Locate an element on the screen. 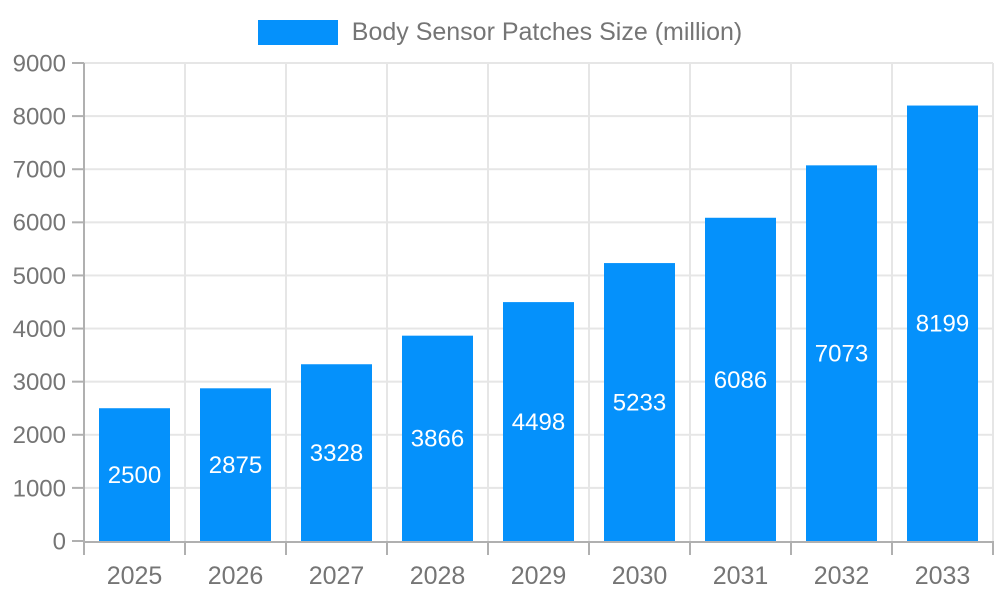 This screenshot has width=1000, height=600. x-tick-label: 2028 is located at coordinates (438, 576).